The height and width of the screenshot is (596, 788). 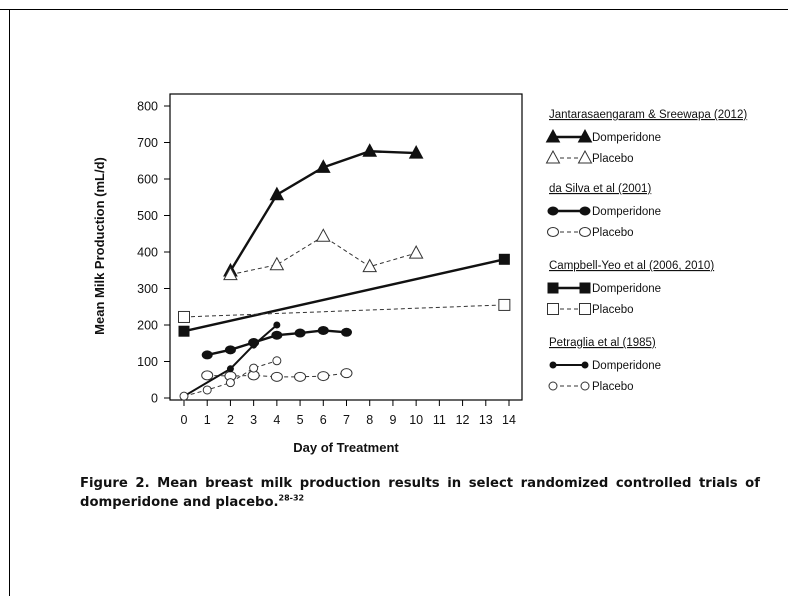 I want to click on x-tick-label: 1, so click(x=207, y=420).